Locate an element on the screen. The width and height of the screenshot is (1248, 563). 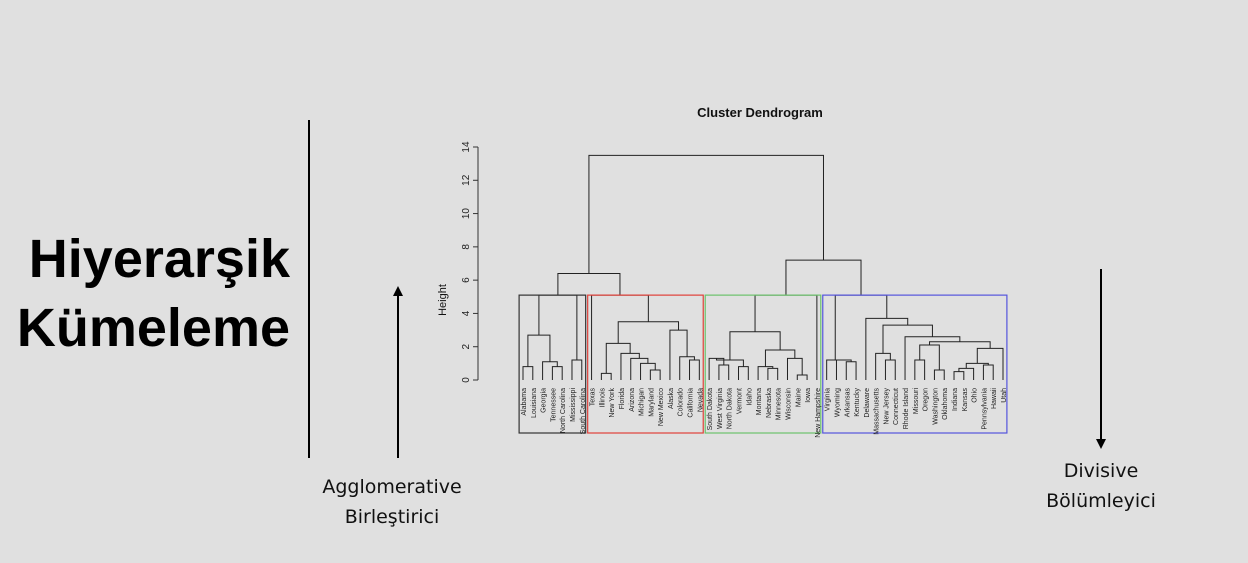
cluster-boxes is located at coordinates (763, 364).